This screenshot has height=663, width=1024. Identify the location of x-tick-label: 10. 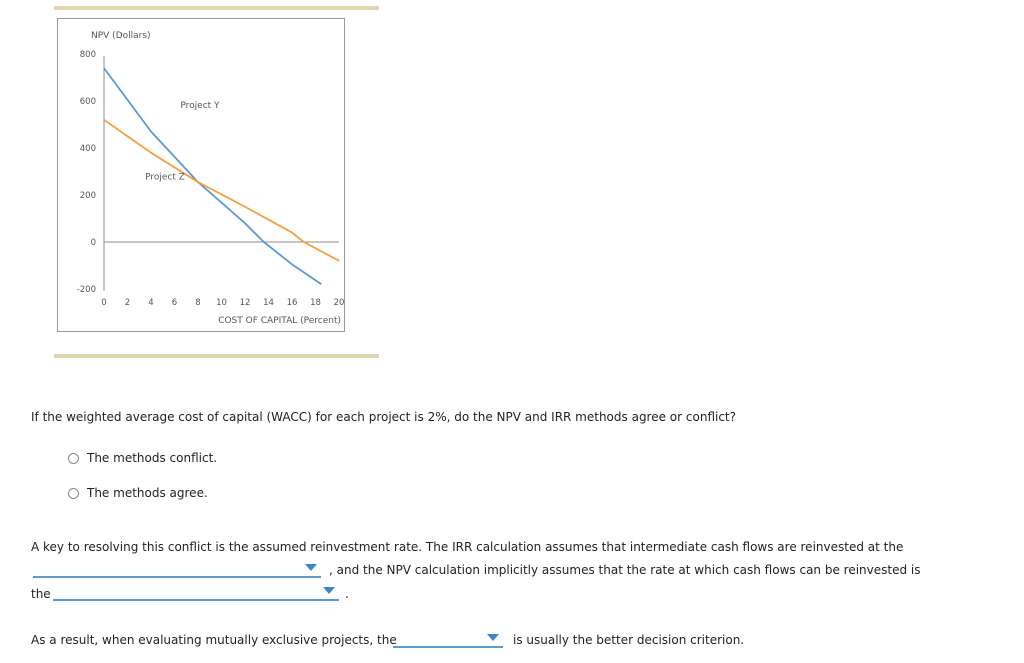
(221, 303).